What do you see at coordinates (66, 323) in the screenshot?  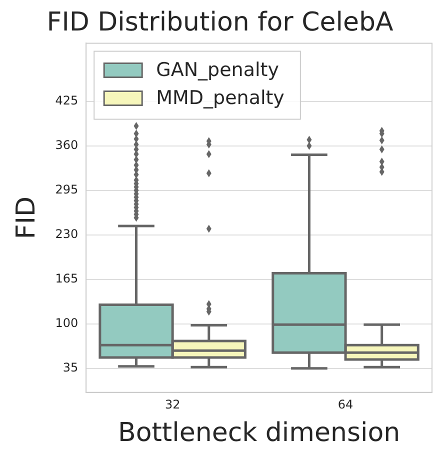 I see `y-tick-label: 100` at bounding box center [66, 323].